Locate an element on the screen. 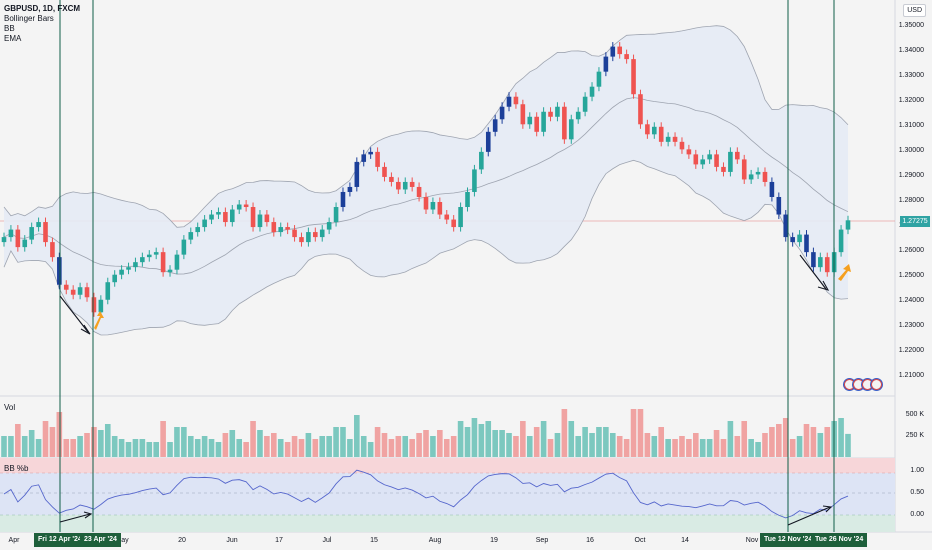 This screenshot has width=932, height=550. indicator-bb: BB is located at coordinates (9, 28).